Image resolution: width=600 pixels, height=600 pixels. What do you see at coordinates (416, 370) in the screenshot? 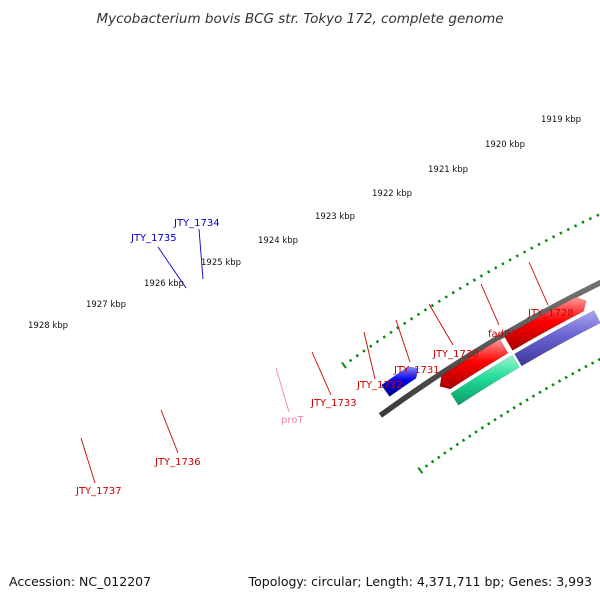
I see `gene-label-JTY_1731: JTY_1731` at bounding box center [416, 370].